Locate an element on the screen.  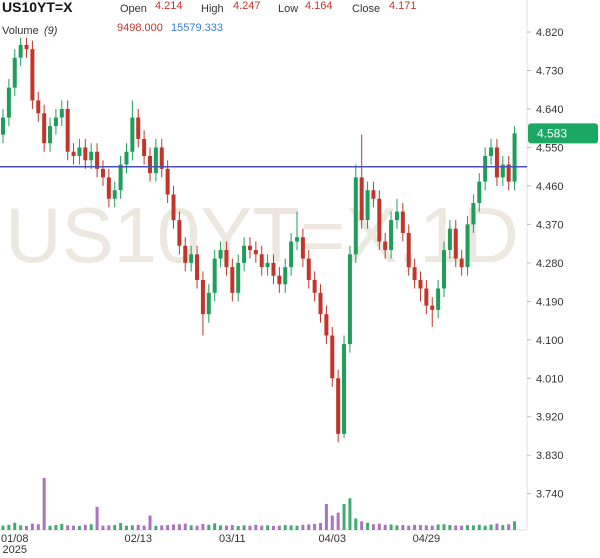
y-tick-label: 4.280 is located at coordinates (550, 264).